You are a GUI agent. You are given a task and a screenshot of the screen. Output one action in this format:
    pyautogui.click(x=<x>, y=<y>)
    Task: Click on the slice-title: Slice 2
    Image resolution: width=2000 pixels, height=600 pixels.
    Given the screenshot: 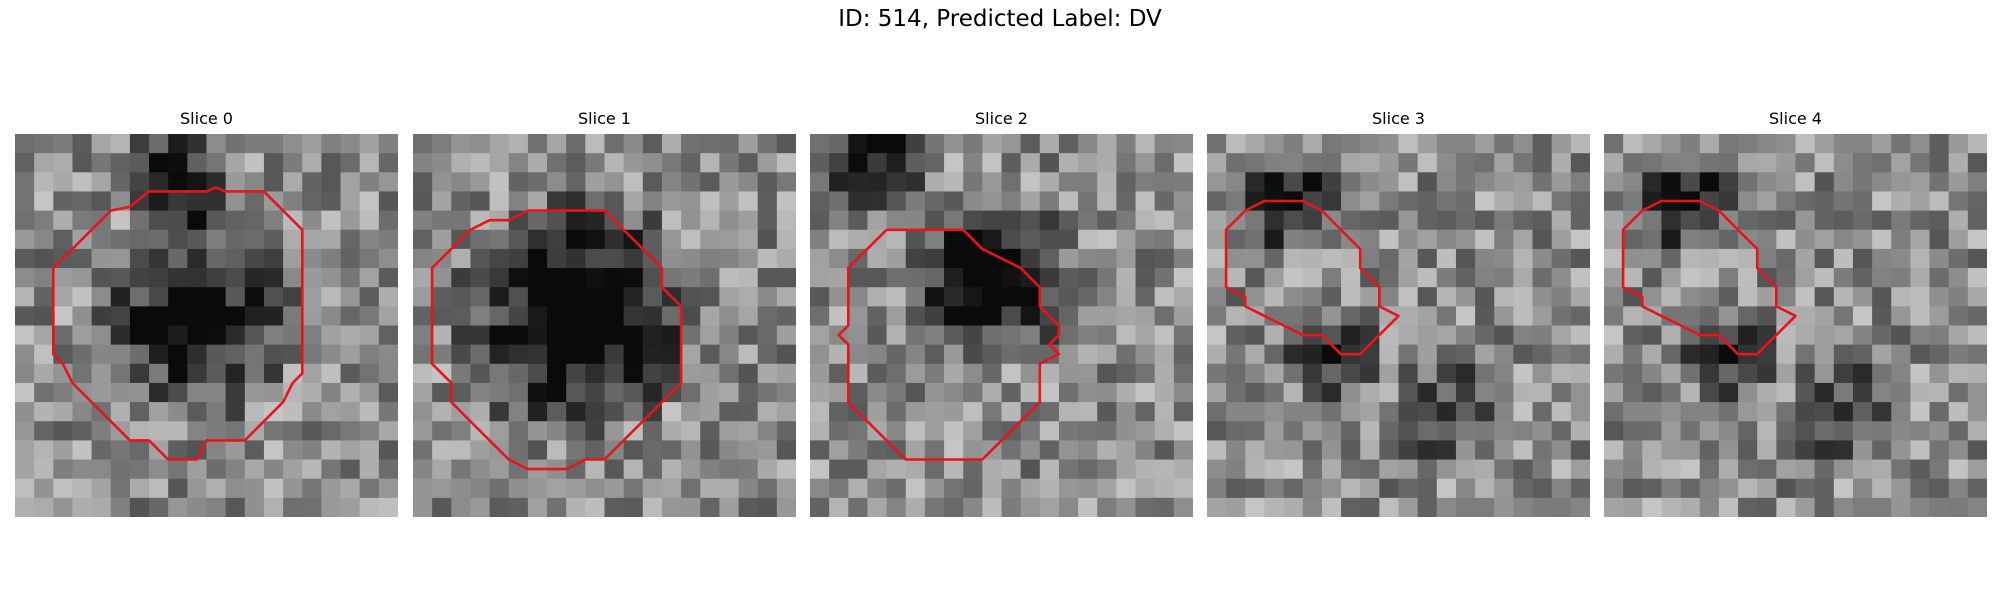 What is the action you would take?
    pyautogui.click(x=1001, y=118)
    